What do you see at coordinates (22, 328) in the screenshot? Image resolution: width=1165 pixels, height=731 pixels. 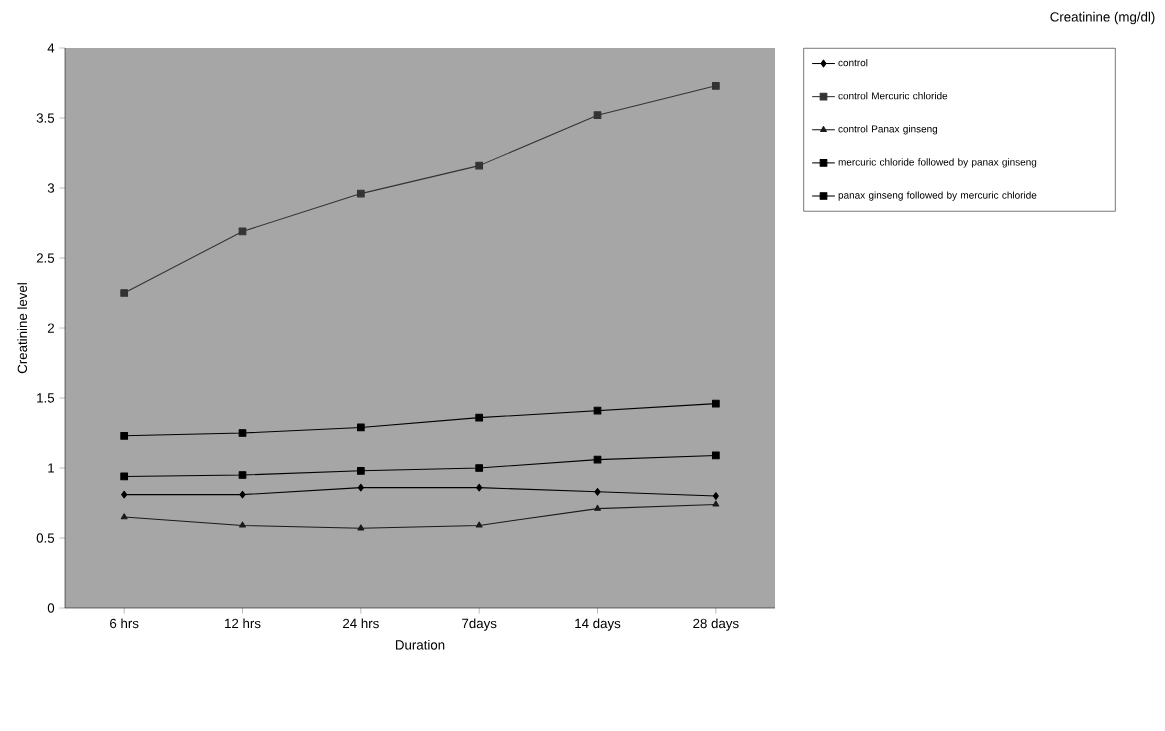 I see `y-axis-title: Creatinine level` at bounding box center [22, 328].